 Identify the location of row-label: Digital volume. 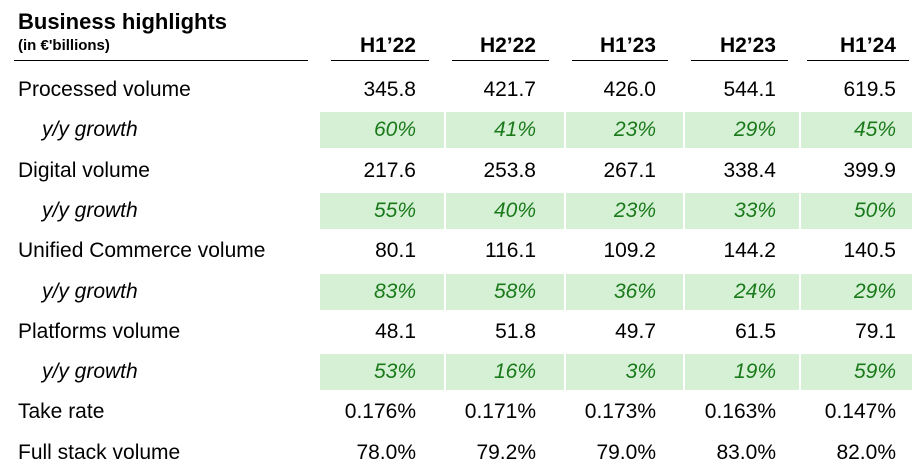
(84, 170).